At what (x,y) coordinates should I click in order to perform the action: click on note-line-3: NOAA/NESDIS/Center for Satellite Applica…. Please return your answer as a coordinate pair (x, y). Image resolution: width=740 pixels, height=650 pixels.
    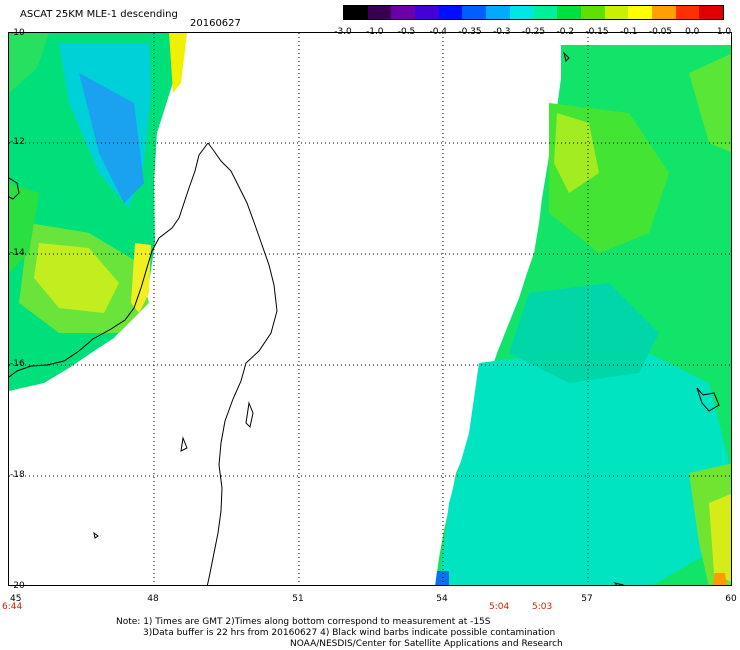
    Looking at the image, I should click on (426, 644).